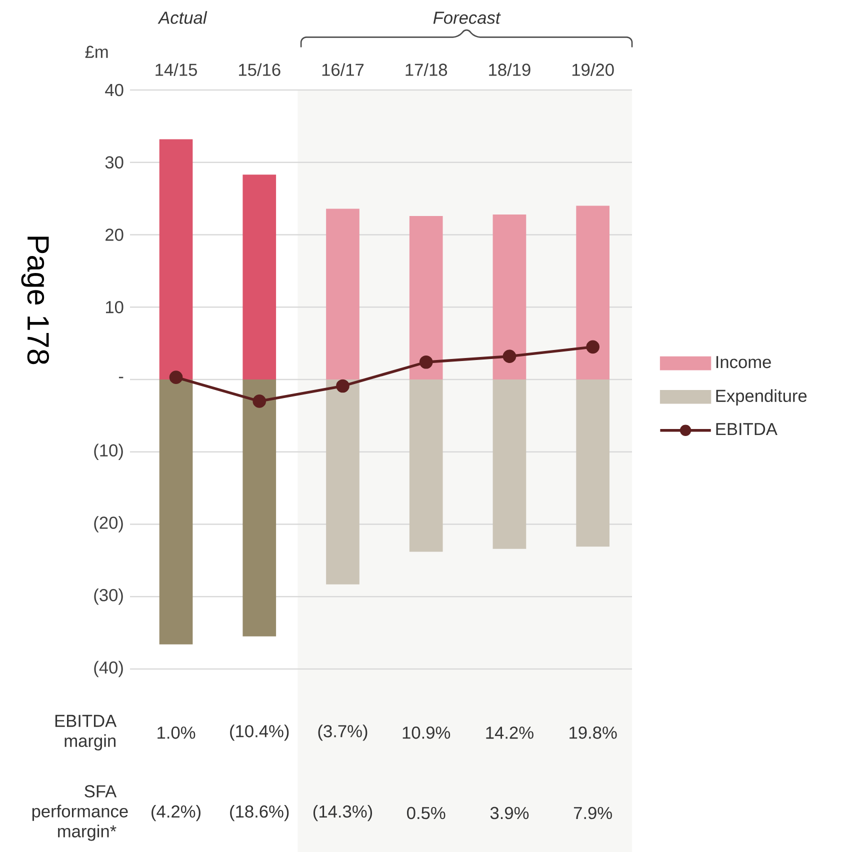  Describe the element at coordinates (761, 397) in the screenshot. I see `legend-label: Expenditure` at that location.